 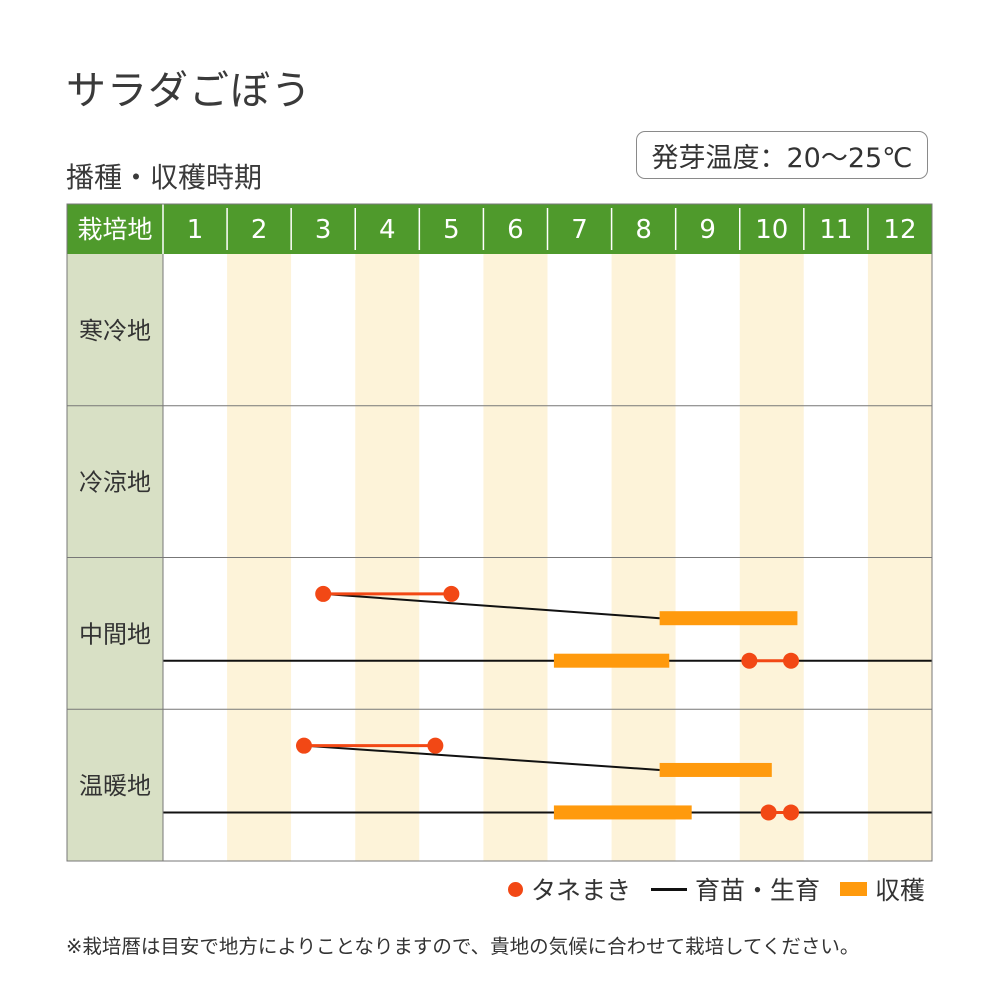 I want to click on region-label: 寒冷地, so click(x=115, y=331).